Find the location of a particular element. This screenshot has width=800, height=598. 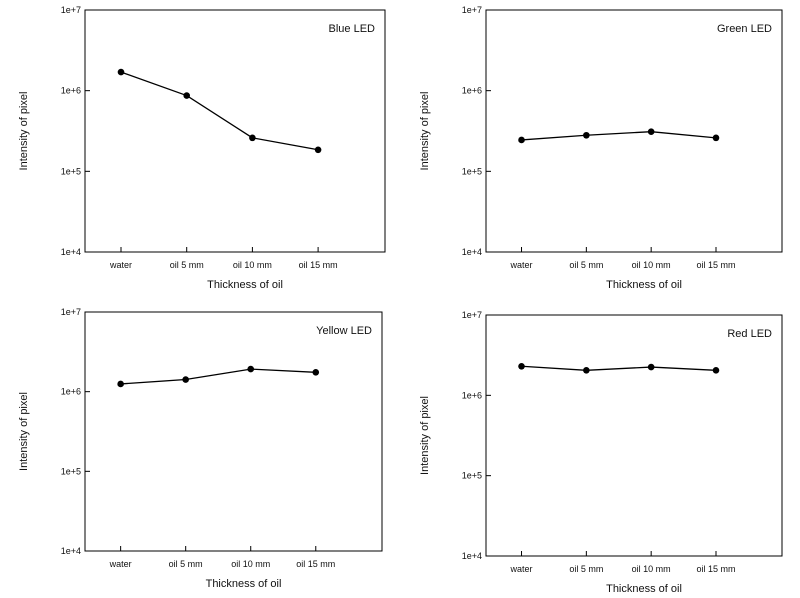

panel-title: Green LED is located at coordinates (744, 29).